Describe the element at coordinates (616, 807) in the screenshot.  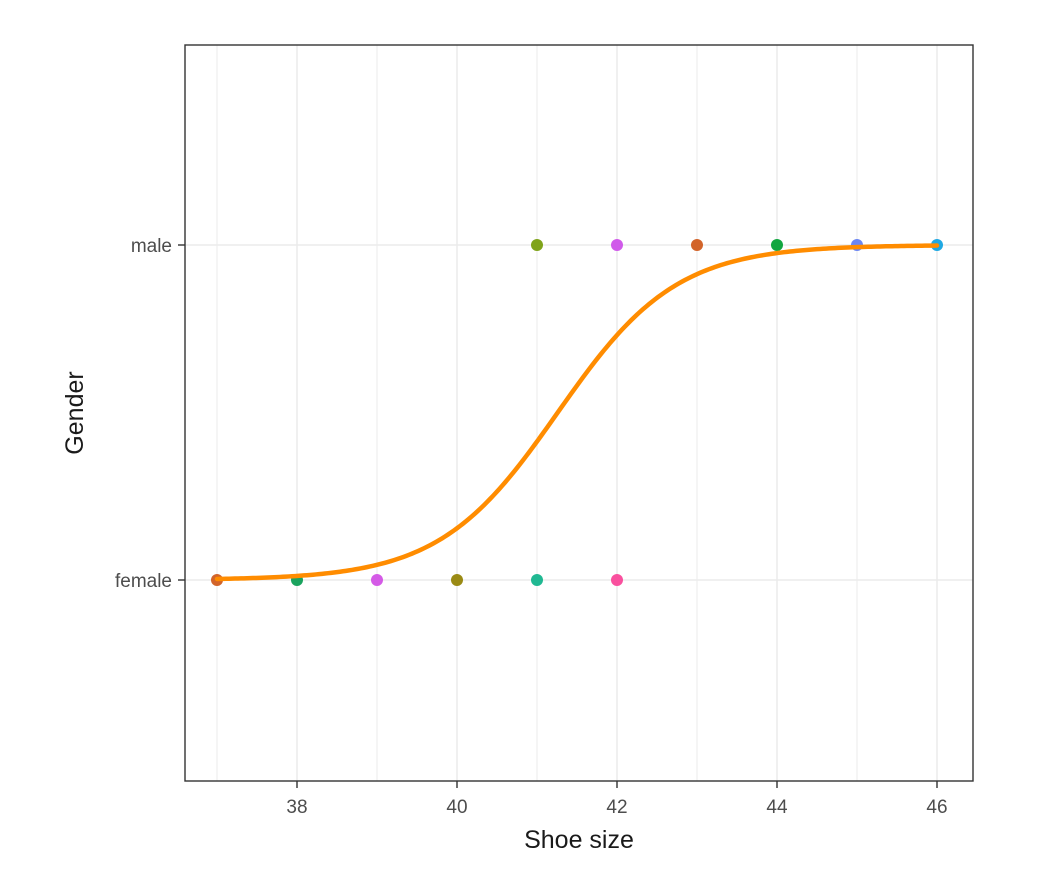
I see `x-tick-label: 42` at that location.